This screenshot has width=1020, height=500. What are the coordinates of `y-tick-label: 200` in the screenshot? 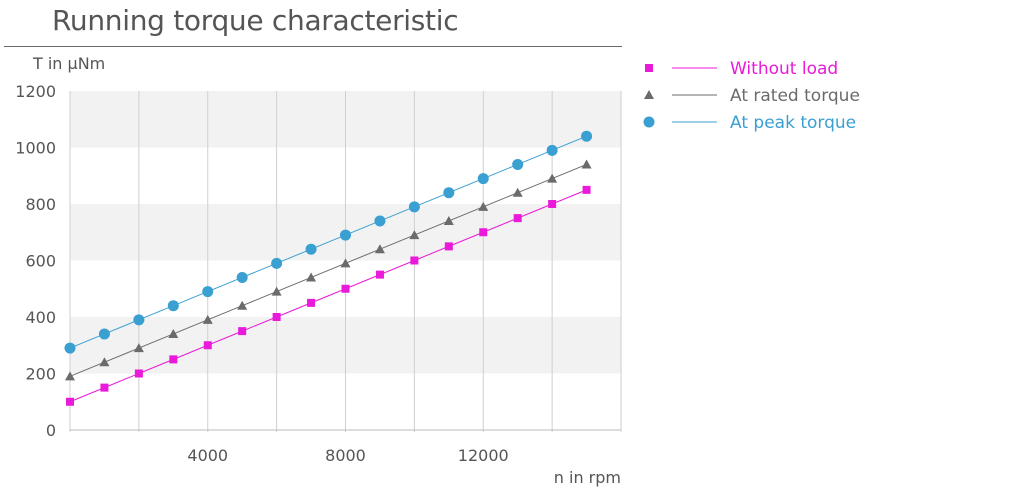 It's located at (40, 374).